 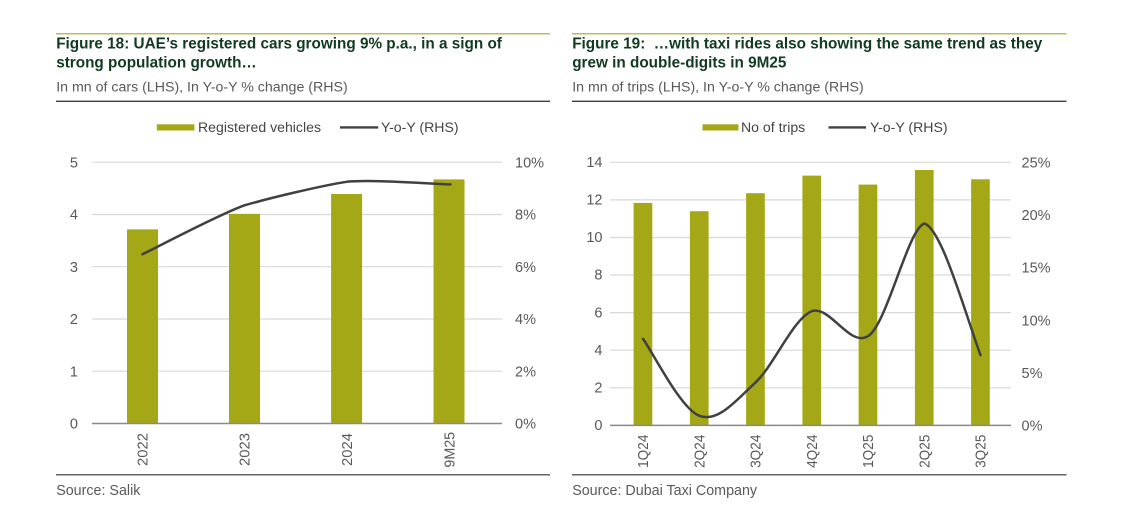 I want to click on svg-text: 2024, so click(x=348, y=449).